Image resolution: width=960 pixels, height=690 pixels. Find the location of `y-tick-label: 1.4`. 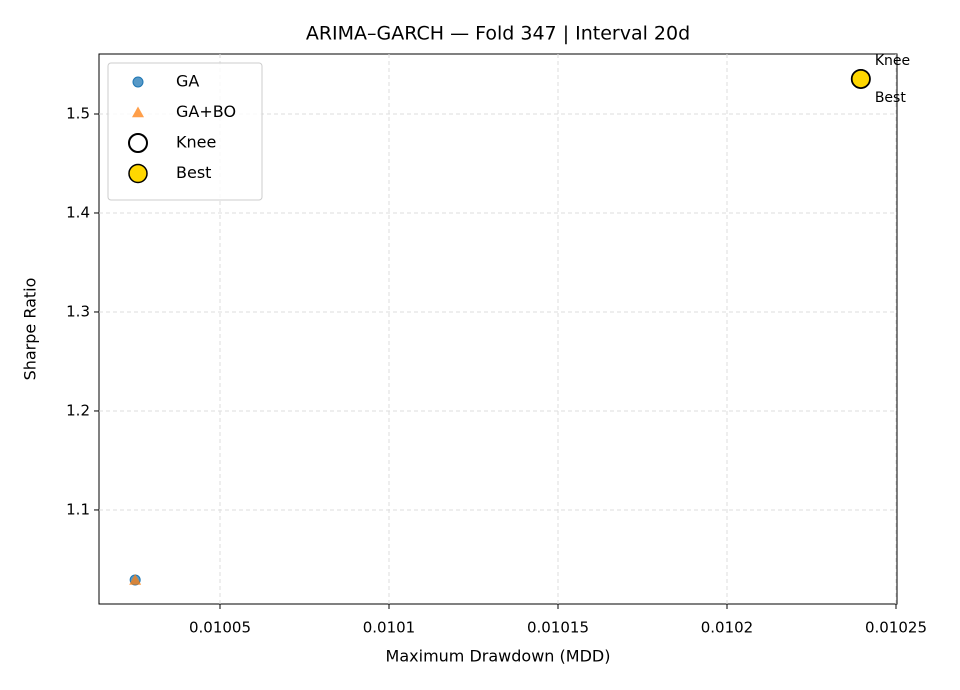

y-tick-label: 1.4 is located at coordinates (78, 212).